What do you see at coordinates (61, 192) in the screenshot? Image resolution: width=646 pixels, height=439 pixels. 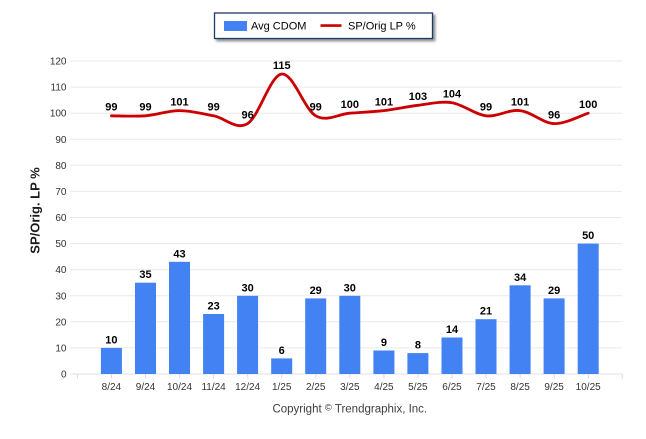 I see `svg-text: 70` at bounding box center [61, 192].